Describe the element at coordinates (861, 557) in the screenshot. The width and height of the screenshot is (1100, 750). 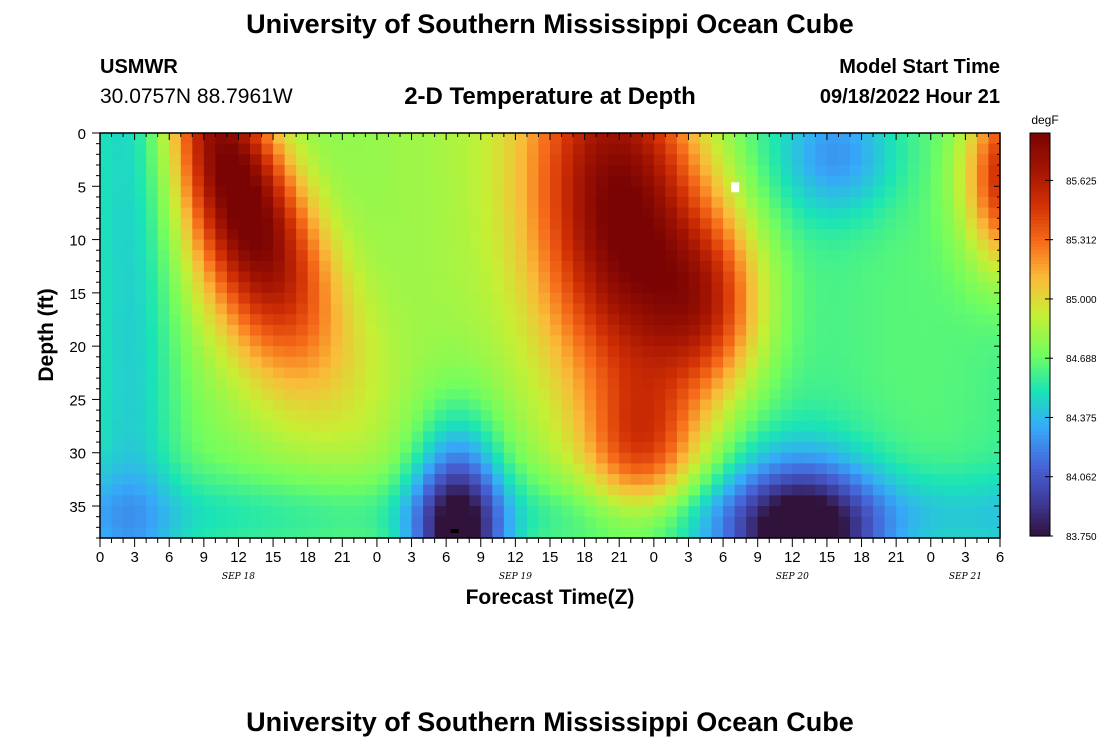
I see `x-tick-label: 18` at that location.